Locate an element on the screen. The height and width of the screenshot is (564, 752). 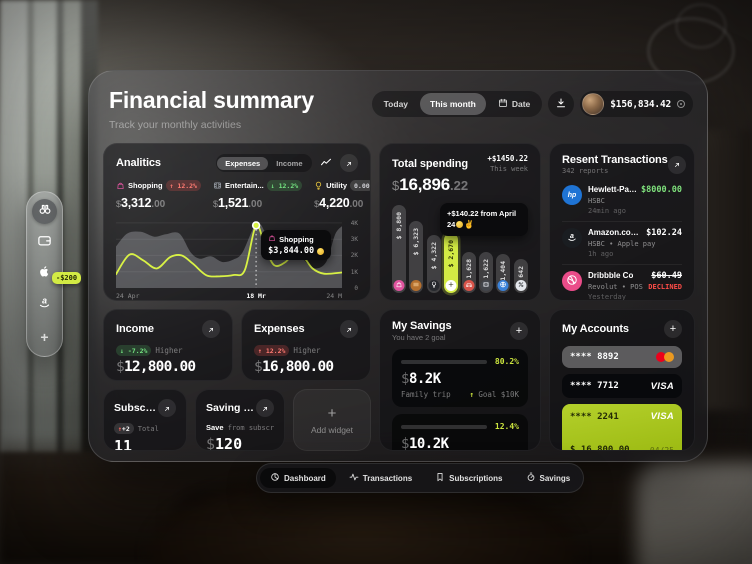
spending-bar-7: $ 642 is located at coordinates (520, 276).